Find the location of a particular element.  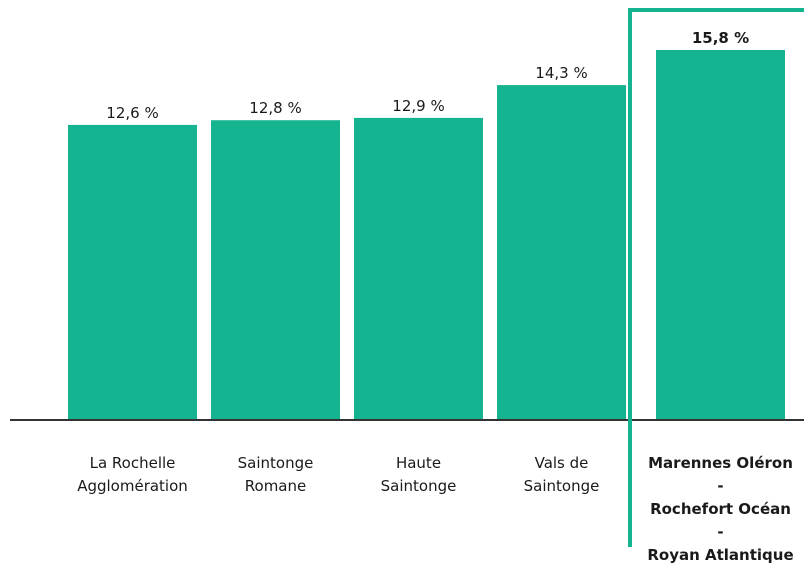

x-tick-label: Vals de Saintonge is located at coordinates (561, 474).